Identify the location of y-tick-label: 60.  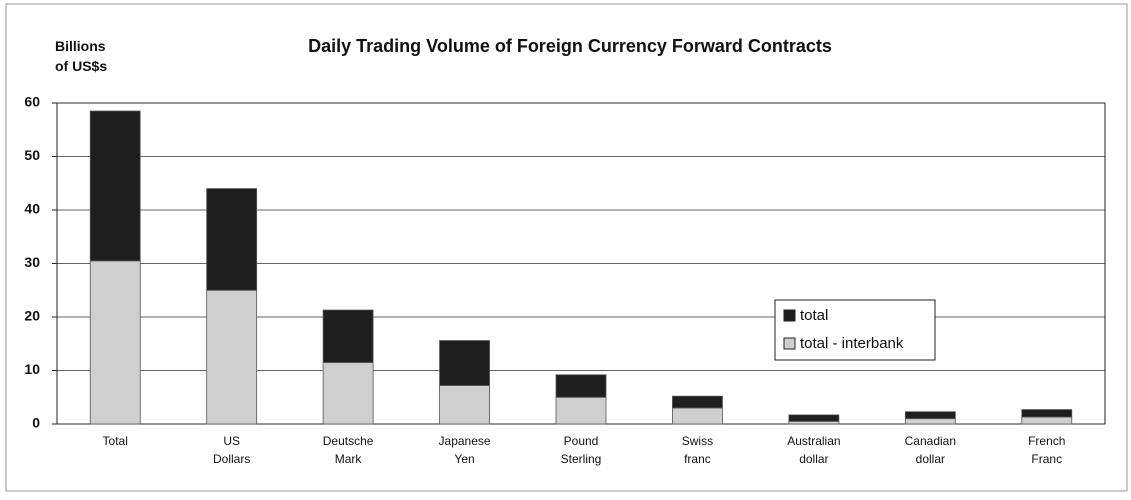
(32, 102).